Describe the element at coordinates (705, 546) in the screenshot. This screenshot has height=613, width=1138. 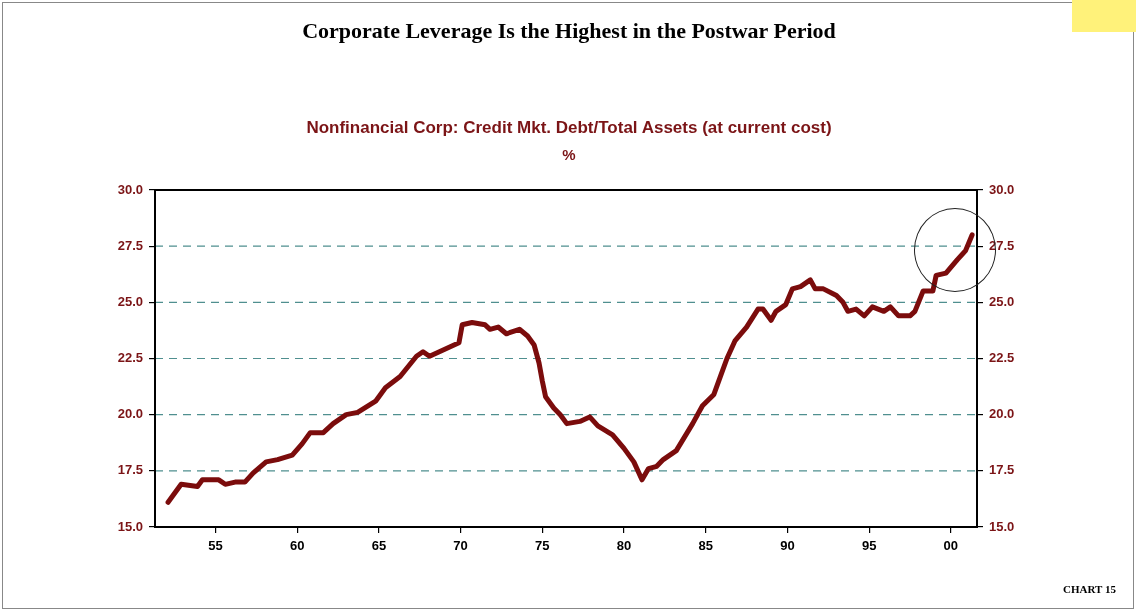
I see `x-tick-label: 85` at that location.